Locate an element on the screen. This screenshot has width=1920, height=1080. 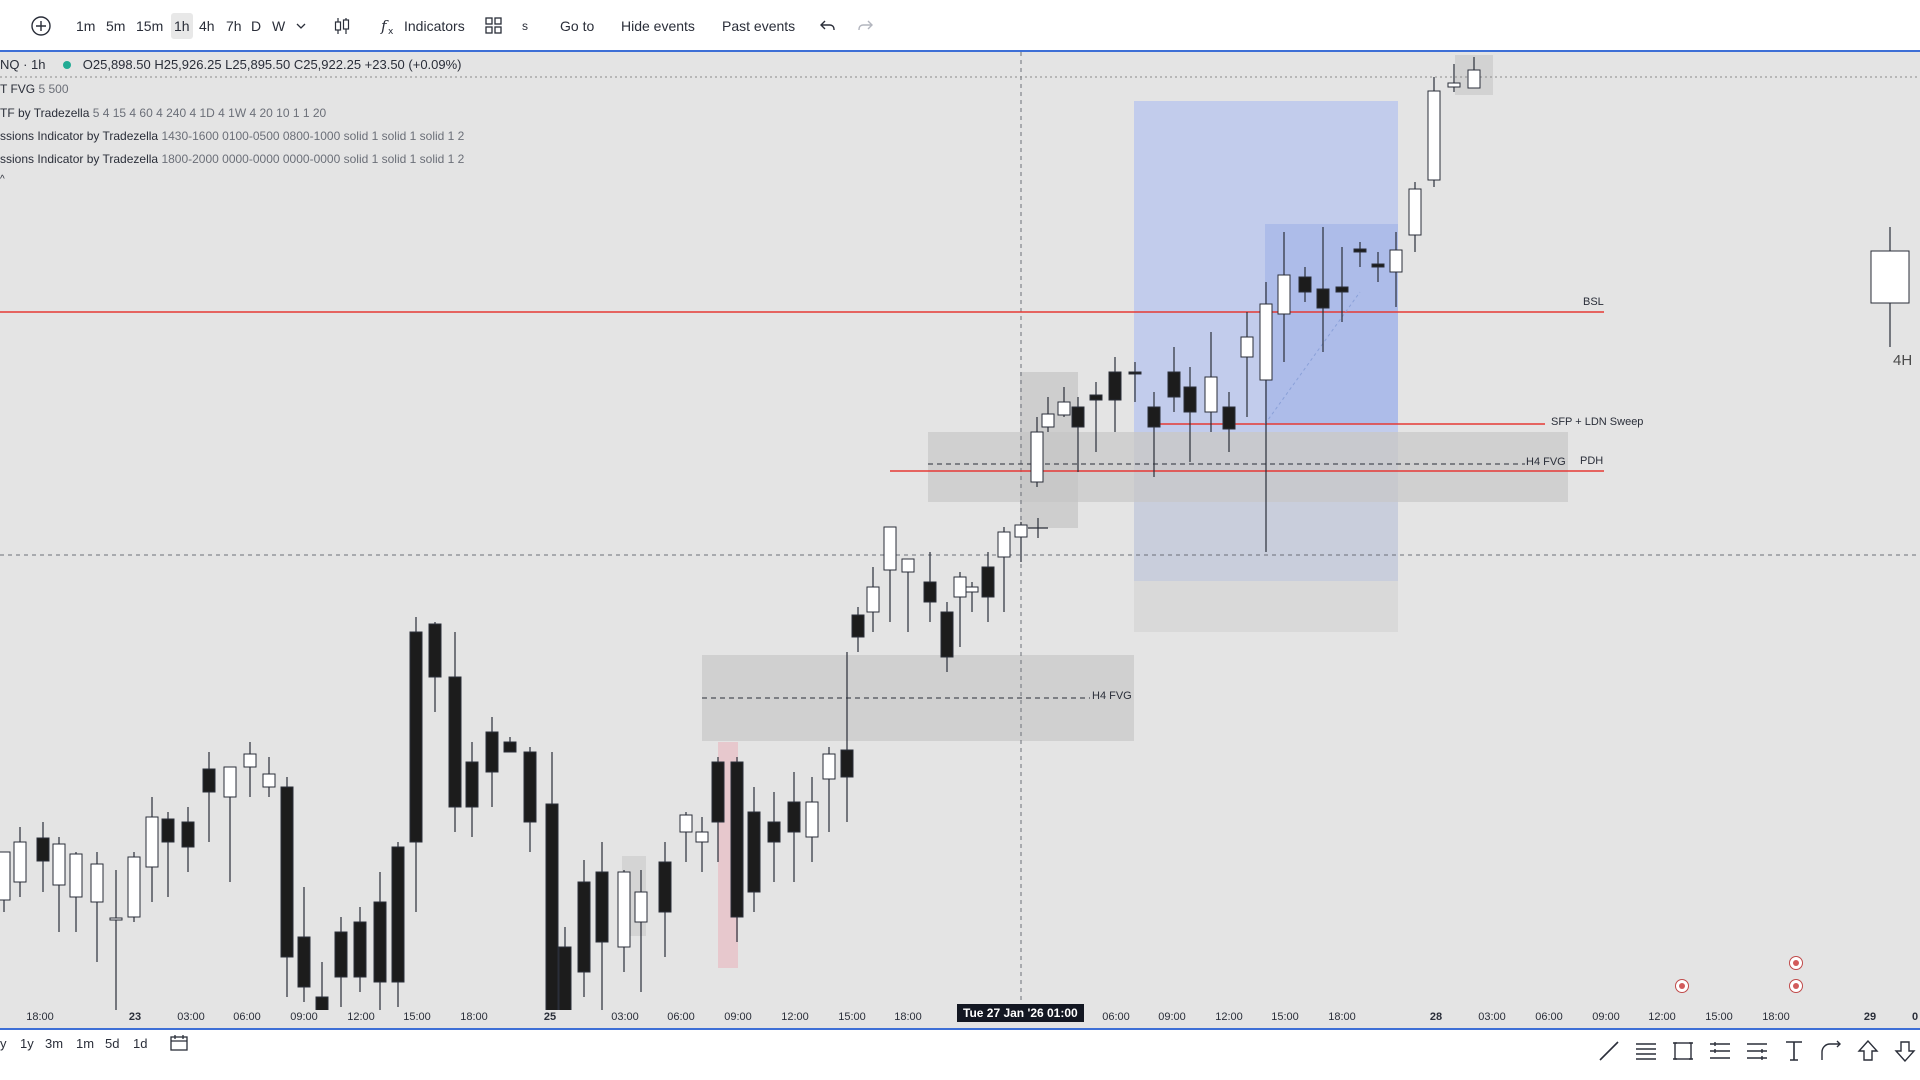
rectangle-tool-icon is located at coordinates (1683, 1051).